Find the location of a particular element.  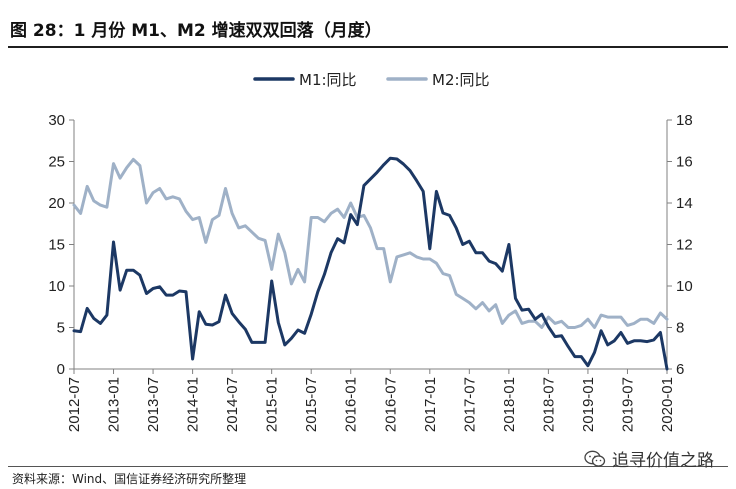

right-tick-label: 18 is located at coordinates (684, 120).